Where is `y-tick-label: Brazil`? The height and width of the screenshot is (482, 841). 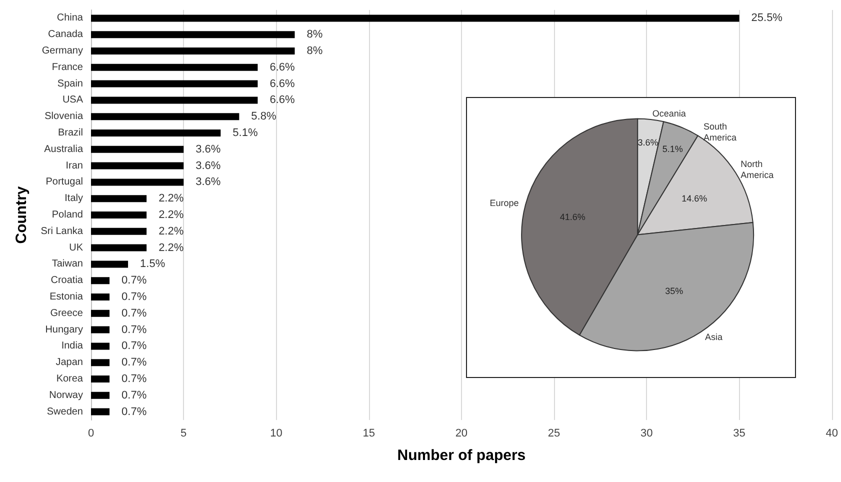
y-tick-label: Brazil is located at coordinates (70, 133).